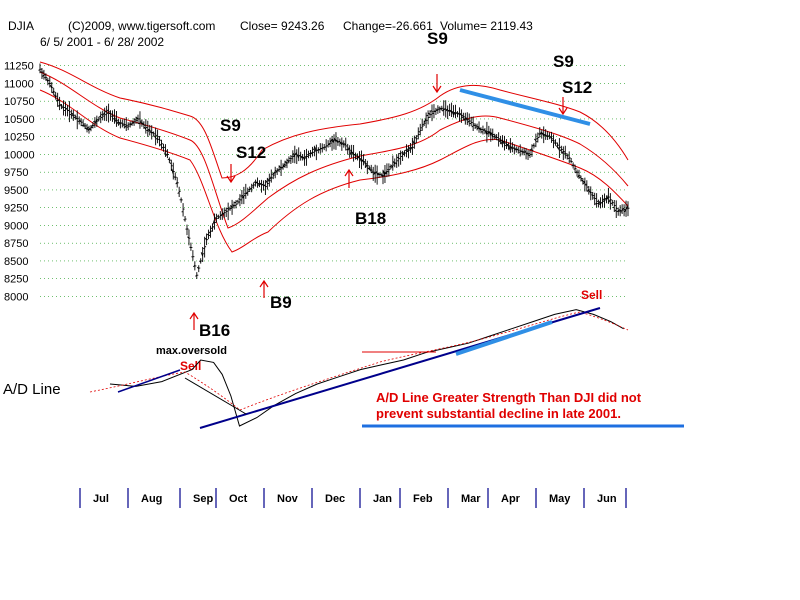 The width and height of the screenshot is (800, 600). Describe the element at coordinates (203, 499) in the screenshot. I see `month-label: Sep` at that location.